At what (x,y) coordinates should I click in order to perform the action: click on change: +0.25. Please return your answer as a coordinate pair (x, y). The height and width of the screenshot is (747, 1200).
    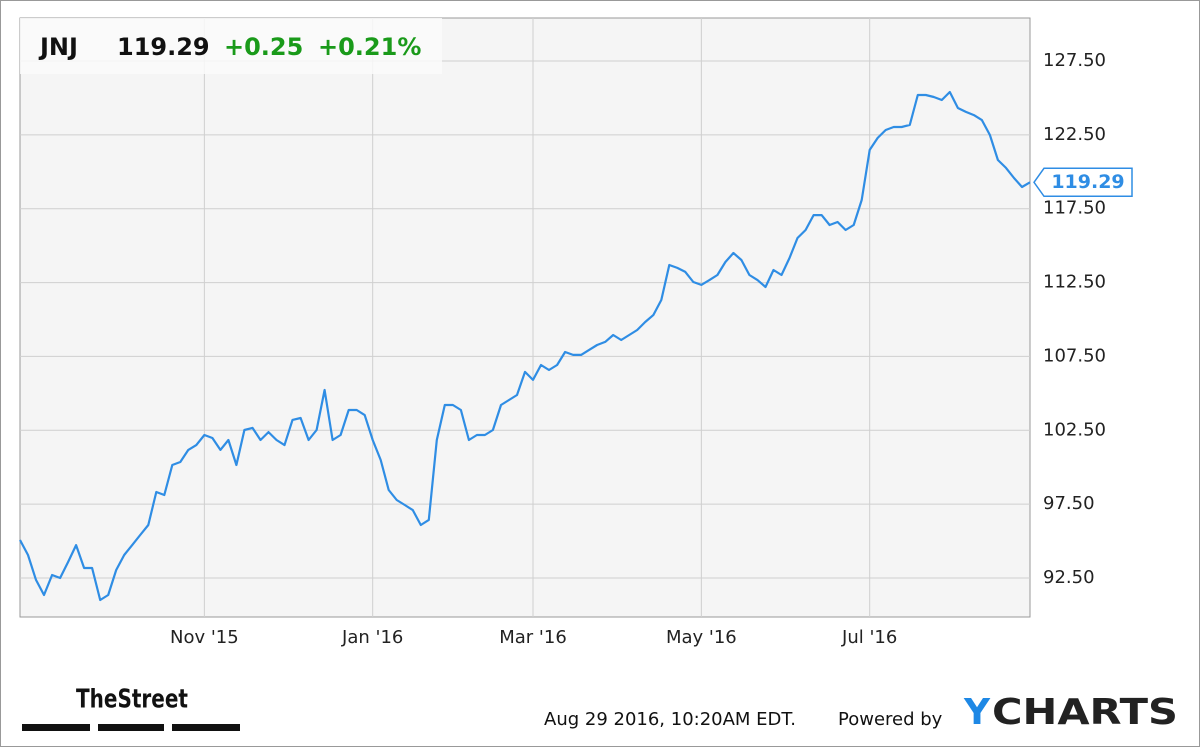
    Looking at the image, I should click on (263, 47).